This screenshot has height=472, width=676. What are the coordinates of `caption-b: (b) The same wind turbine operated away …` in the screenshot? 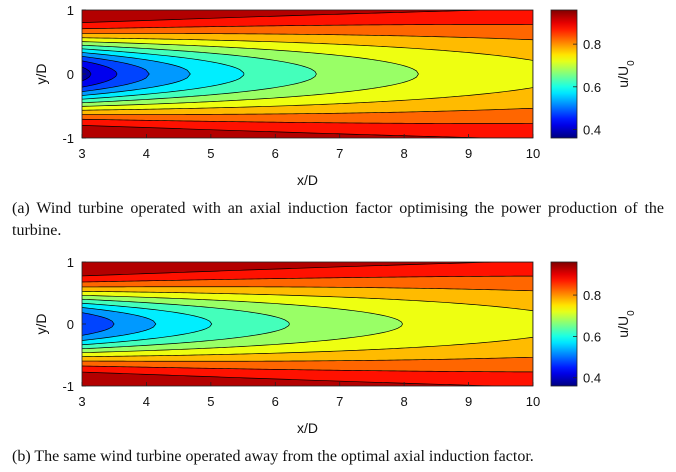 It's located at (273, 456).